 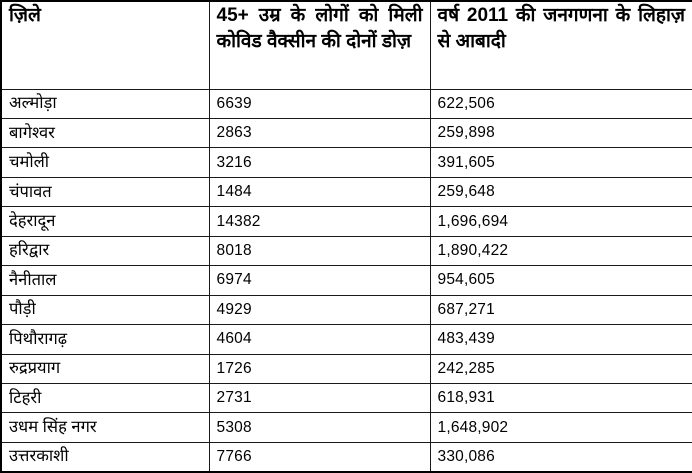 I want to click on table-row: पौड़ी 4929 687,271, so click(x=346, y=310).